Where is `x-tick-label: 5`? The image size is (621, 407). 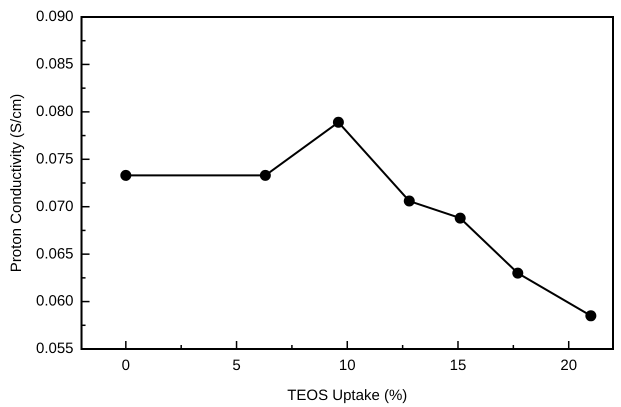
x-tick-label: 5 is located at coordinates (236, 365).